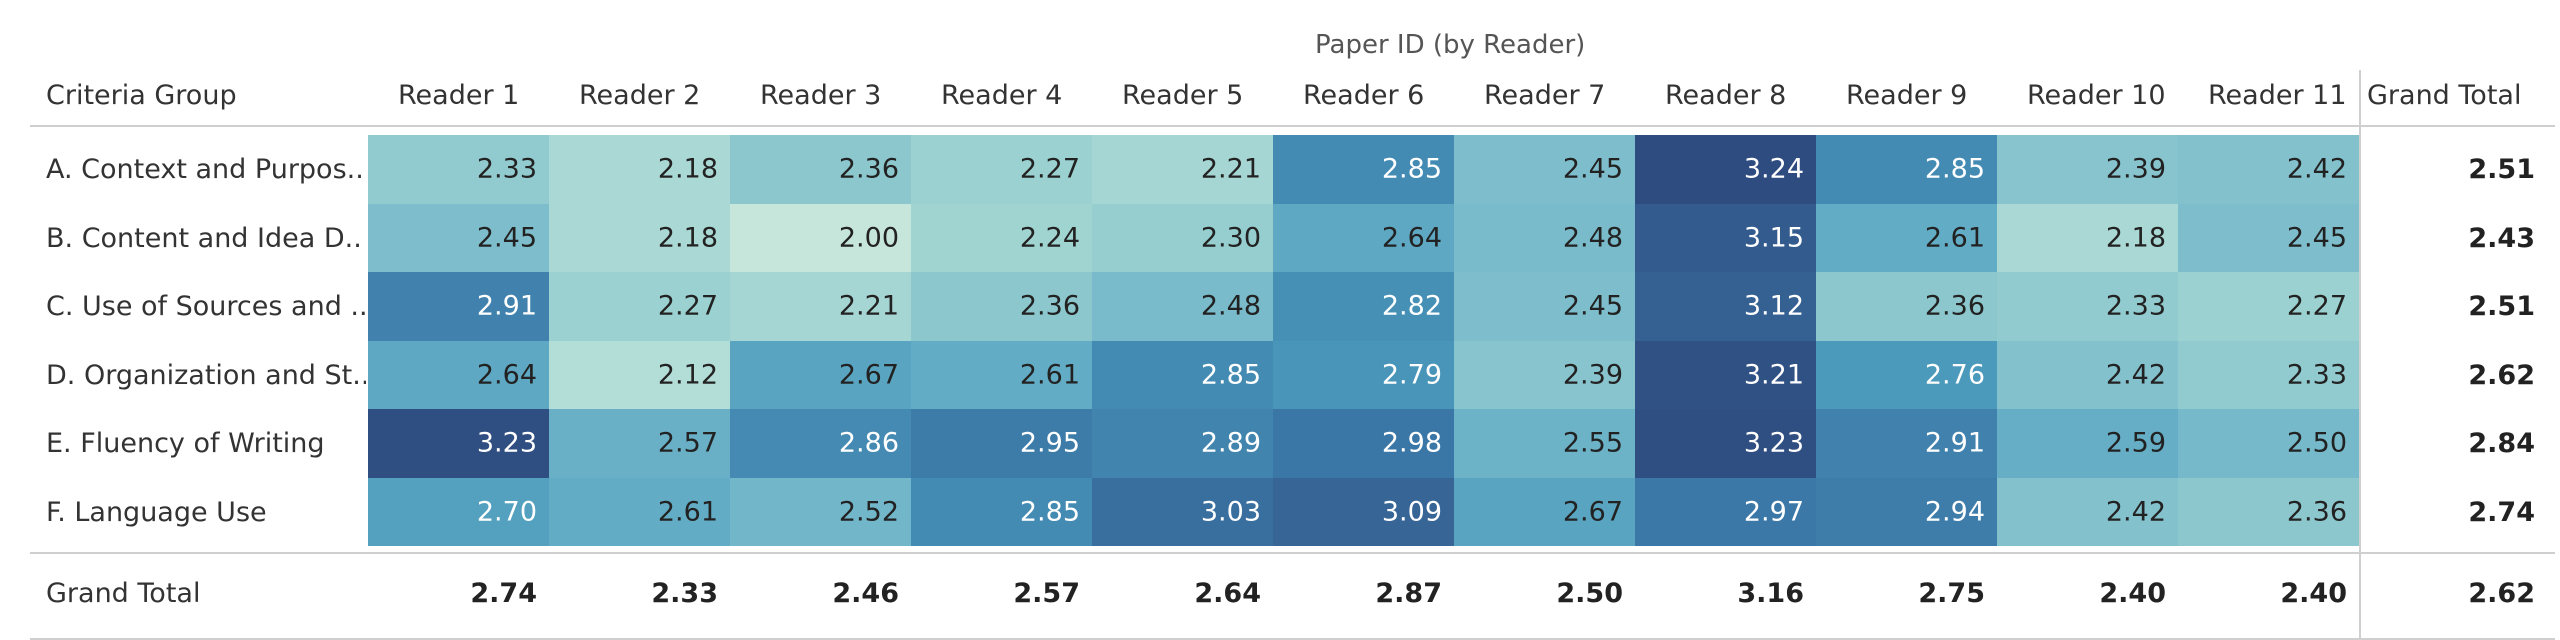  Describe the element at coordinates (1408, 593) in the screenshot. I see `column-grand-total: 2.87` at that location.